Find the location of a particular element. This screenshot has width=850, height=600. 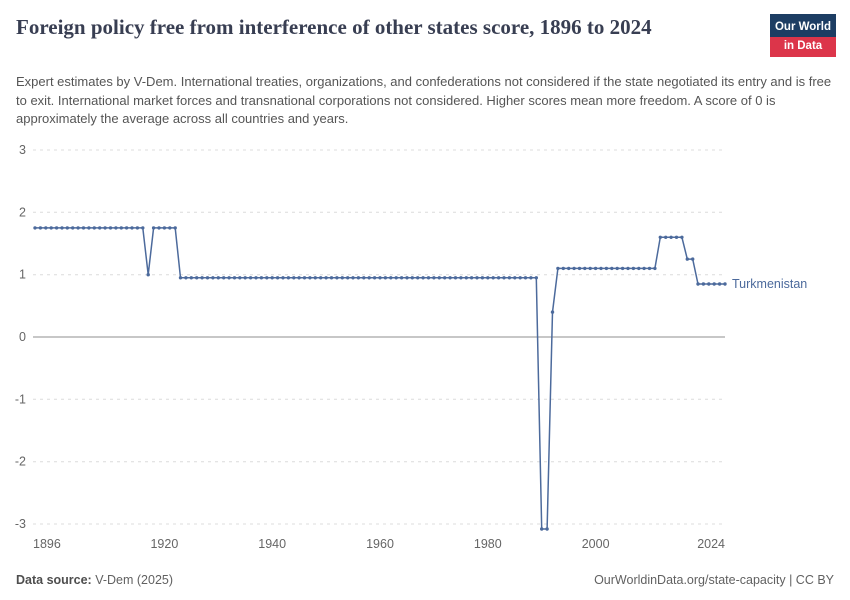

y-tick-label: 3 is located at coordinates (22, 150).